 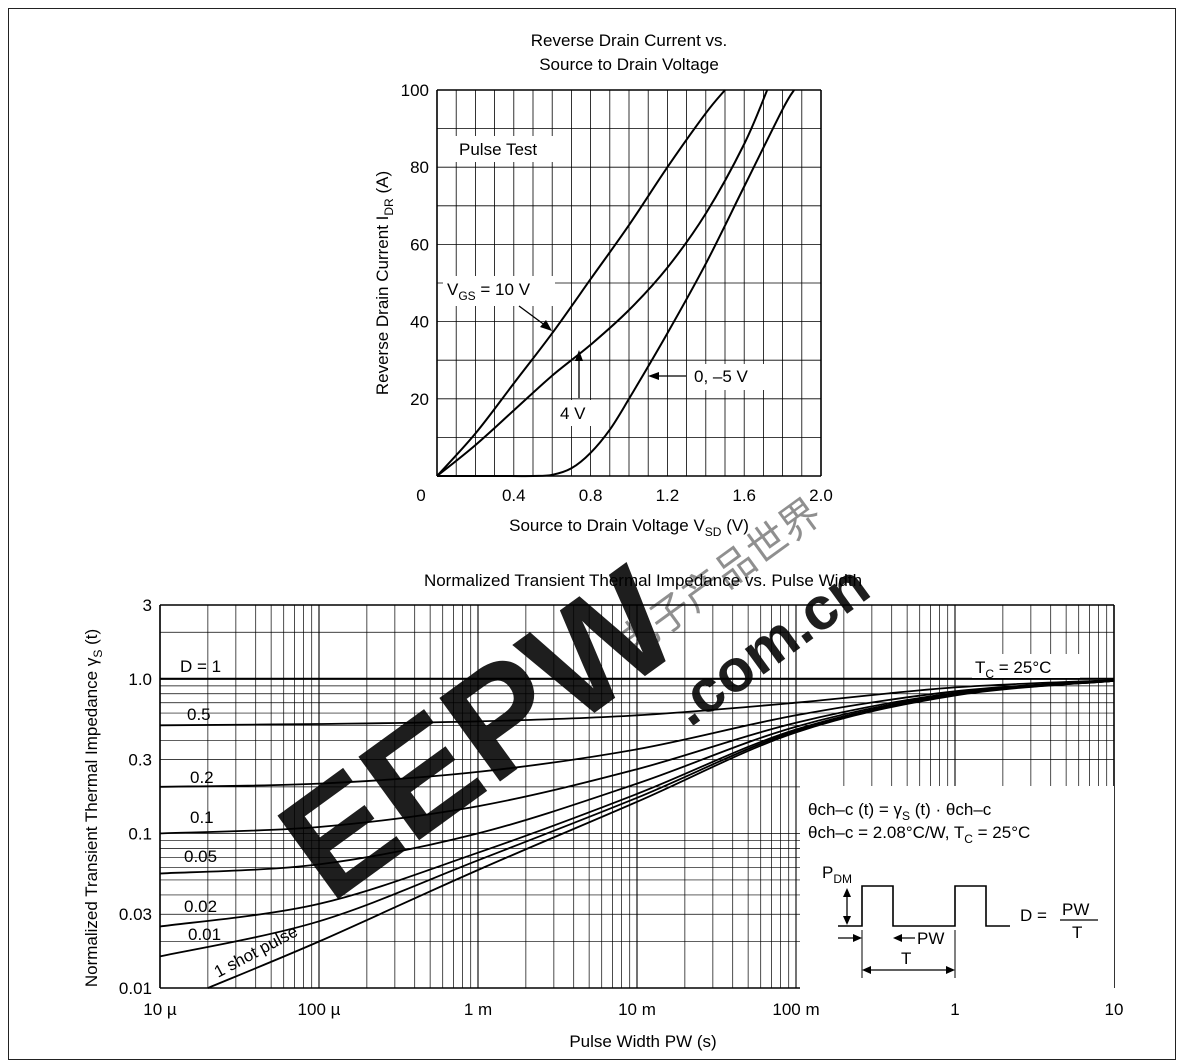 What do you see at coordinates (420, 495) in the screenshot?
I see `chart1-xtick-label: 0` at bounding box center [420, 495].